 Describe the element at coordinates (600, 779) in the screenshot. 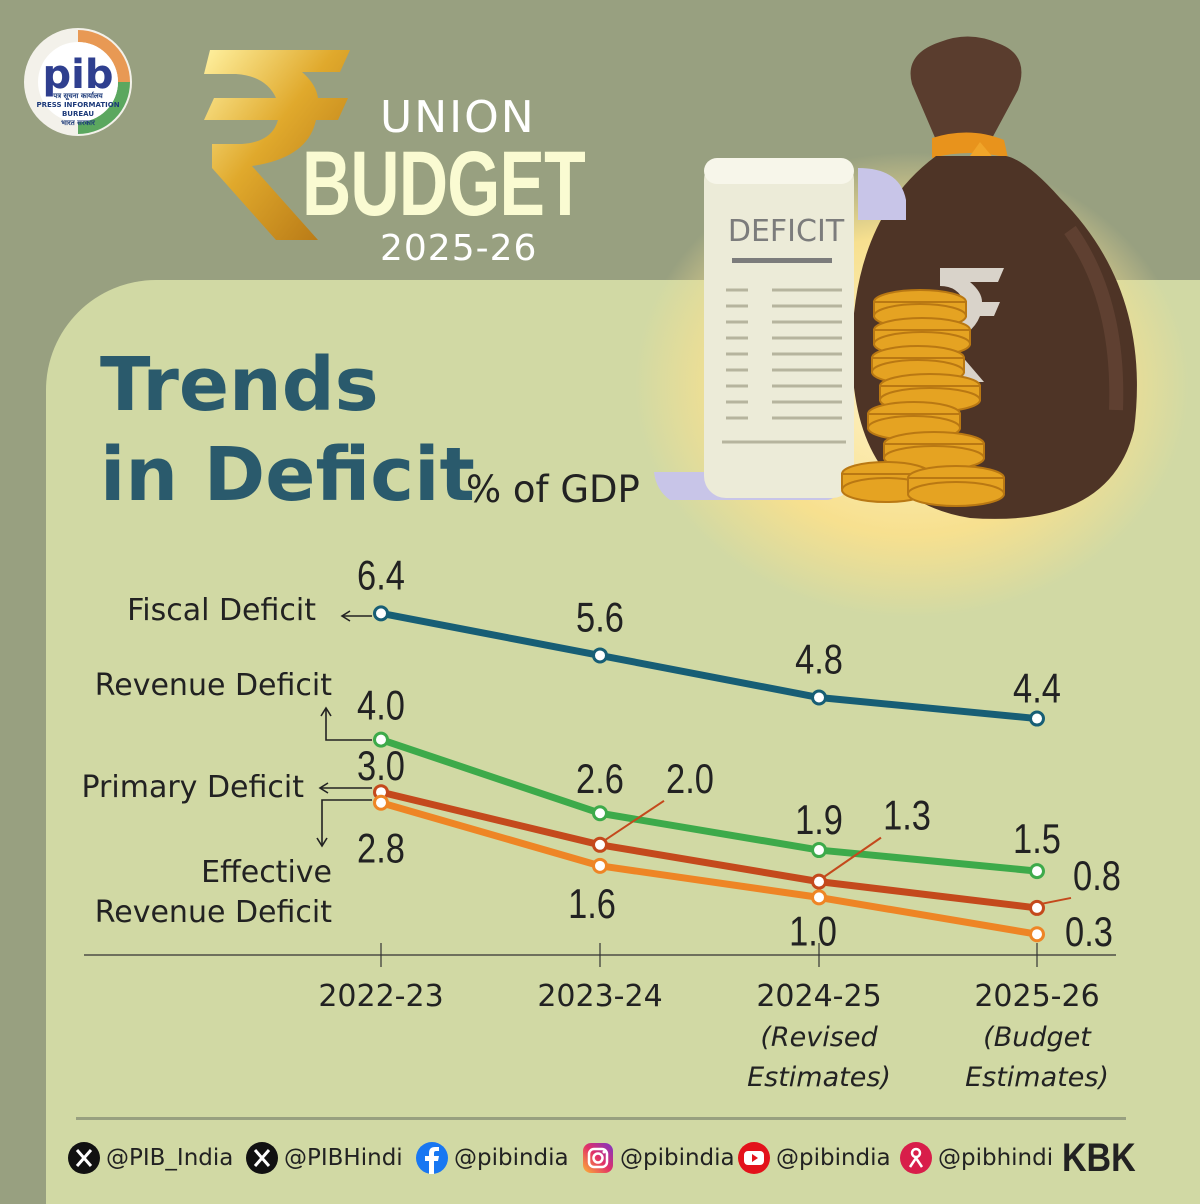

I see `data-label: 2.6` at that location.